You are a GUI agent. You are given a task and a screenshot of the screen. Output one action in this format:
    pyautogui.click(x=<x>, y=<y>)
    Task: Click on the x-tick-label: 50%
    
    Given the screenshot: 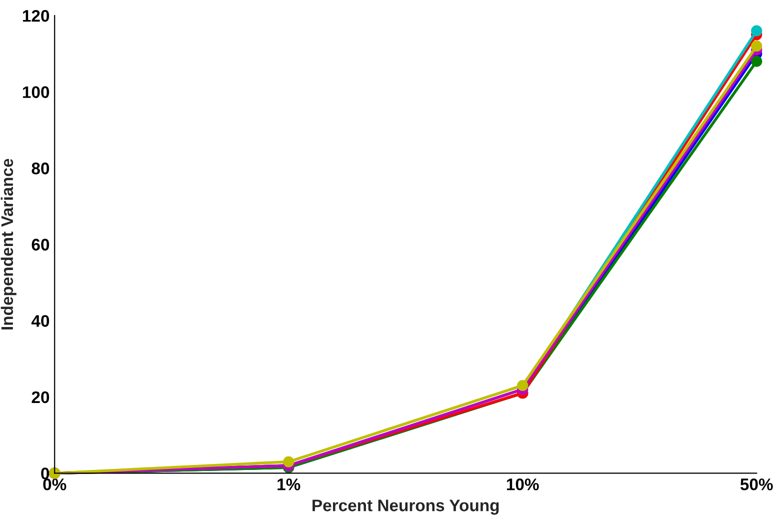 What is the action you would take?
    pyautogui.click(x=756, y=484)
    